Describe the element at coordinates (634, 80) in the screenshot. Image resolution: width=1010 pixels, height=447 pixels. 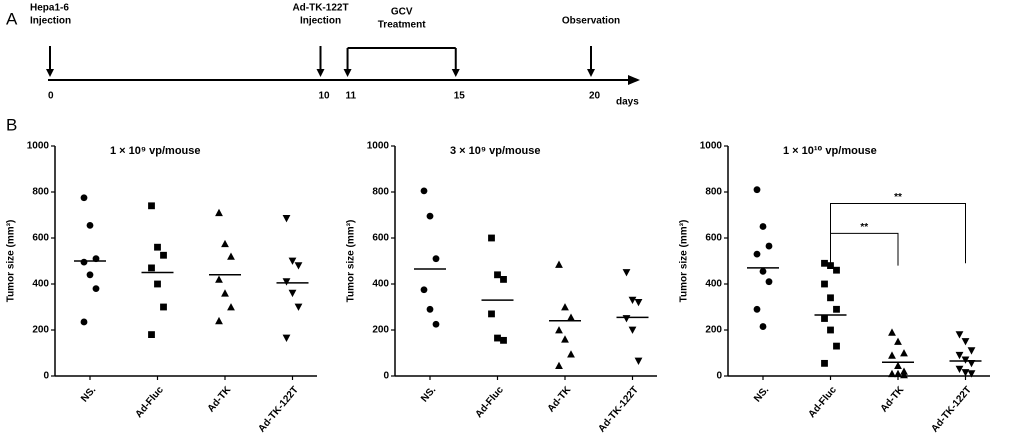
I see `timeline-arrowhead` at that location.